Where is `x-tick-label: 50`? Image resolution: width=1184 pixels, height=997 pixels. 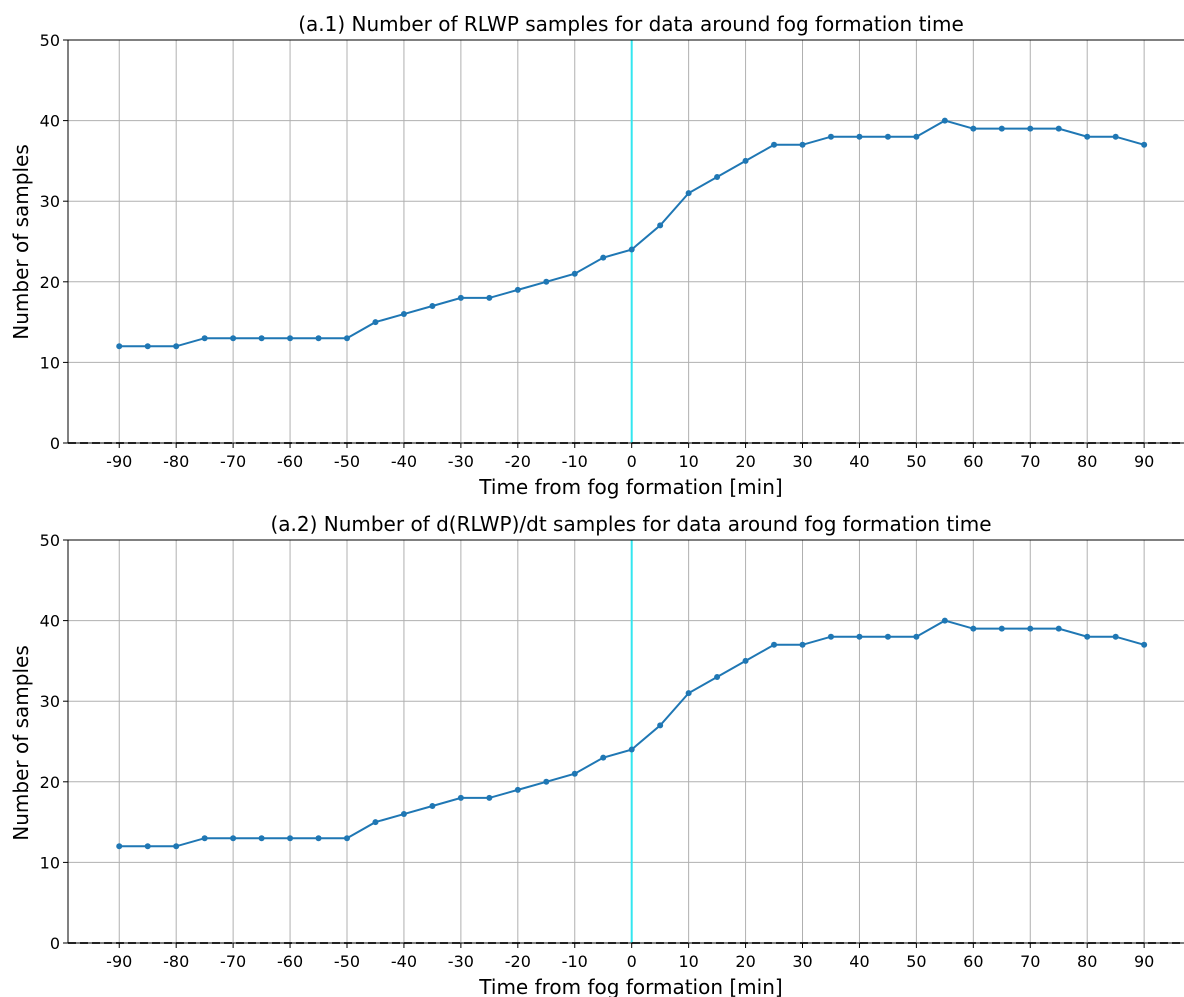
x-tick-label: 50 is located at coordinates (916, 961).